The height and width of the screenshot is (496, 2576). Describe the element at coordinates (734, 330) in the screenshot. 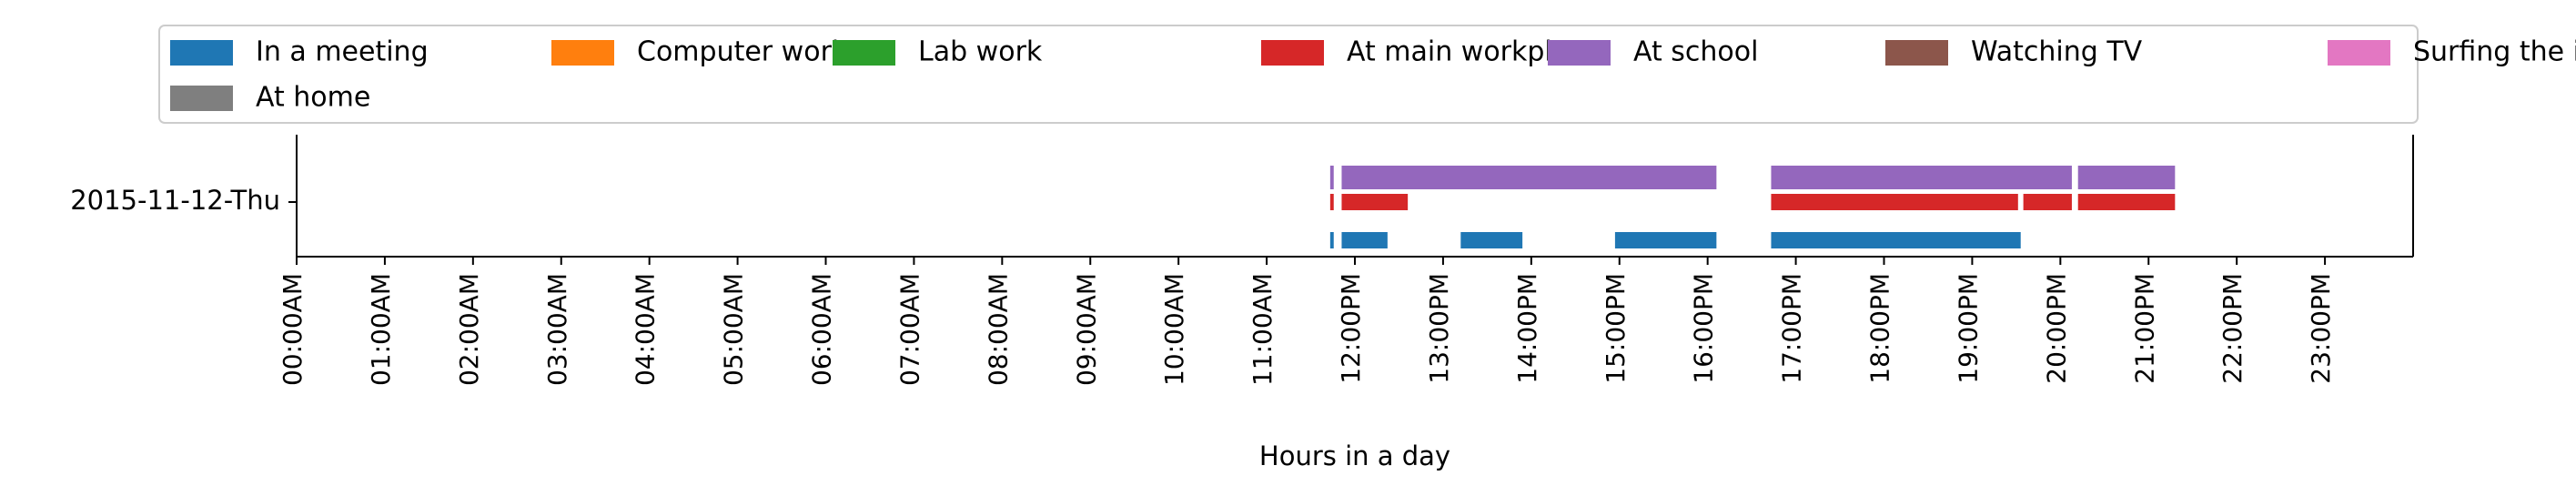

I see `x-tick-label: 05:00AM` at that location.